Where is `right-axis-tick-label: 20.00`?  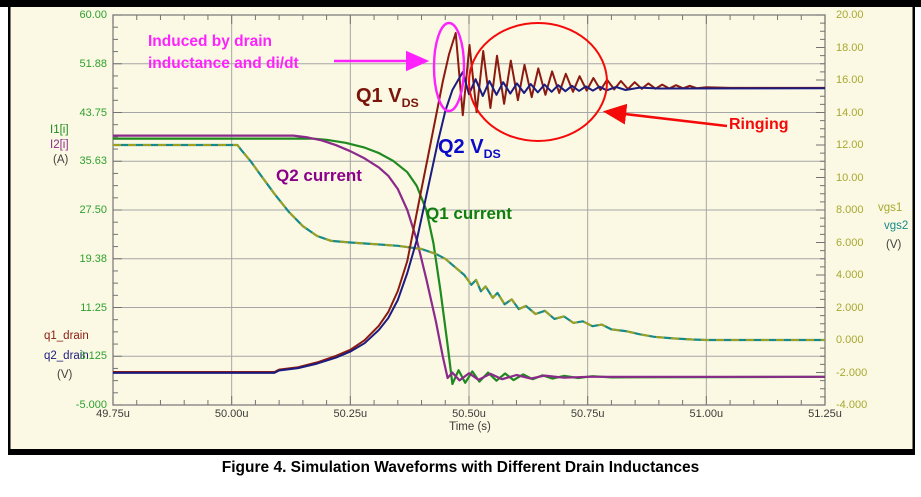
right-axis-tick-label: 20.00 is located at coordinates (850, 15).